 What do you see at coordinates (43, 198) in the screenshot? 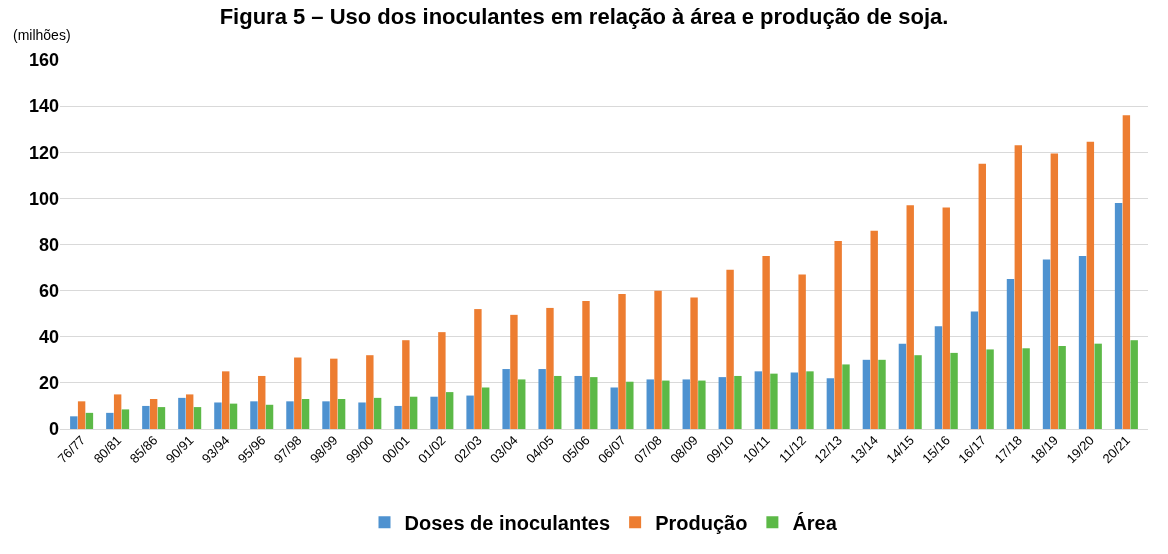
I see `y-tick-label: 100` at bounding box center [43, 198].